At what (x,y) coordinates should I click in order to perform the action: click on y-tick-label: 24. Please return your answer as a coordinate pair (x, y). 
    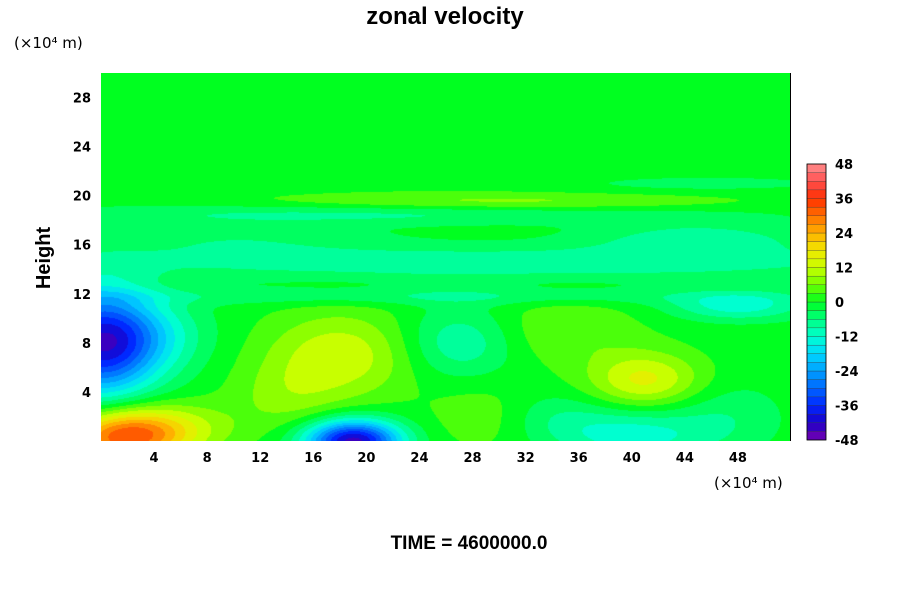
    Looking at the image, I should click on (82, 148).